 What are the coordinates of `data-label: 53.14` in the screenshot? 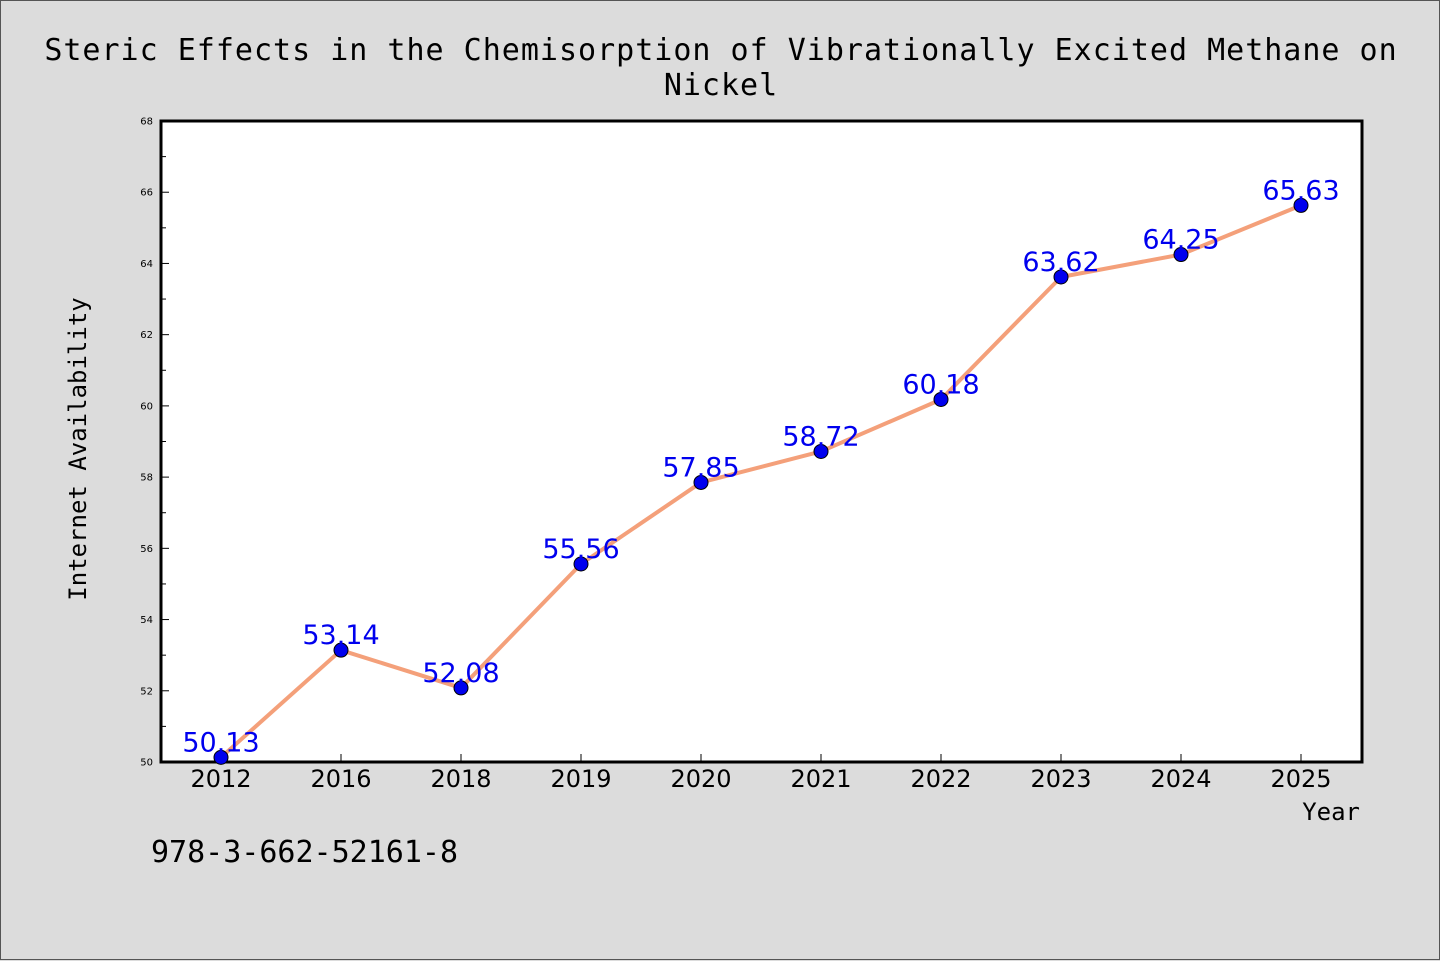 It's located at (340, 635).